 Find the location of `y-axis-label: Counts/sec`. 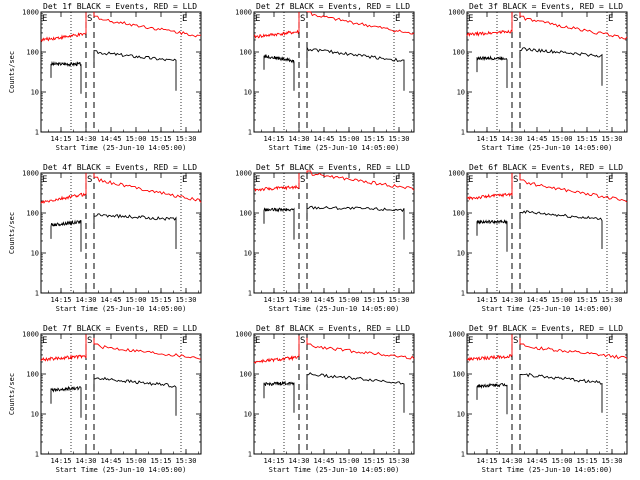

y-axis-label: Counts/sec is located at coordinates (12, 394).